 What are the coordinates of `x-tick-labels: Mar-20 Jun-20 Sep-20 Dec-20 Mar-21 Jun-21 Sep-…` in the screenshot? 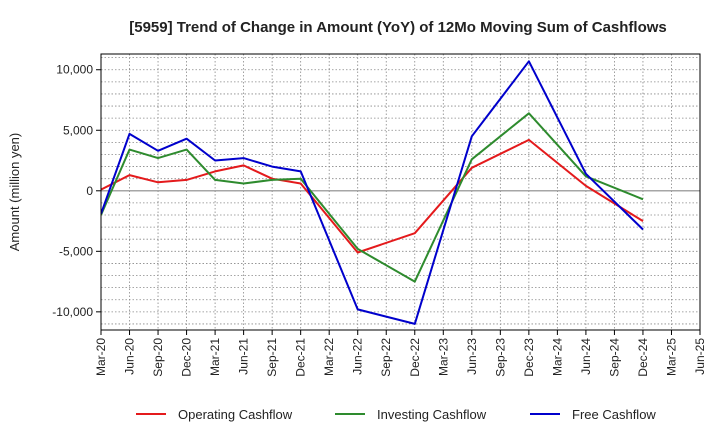 It's located at (400, 353).